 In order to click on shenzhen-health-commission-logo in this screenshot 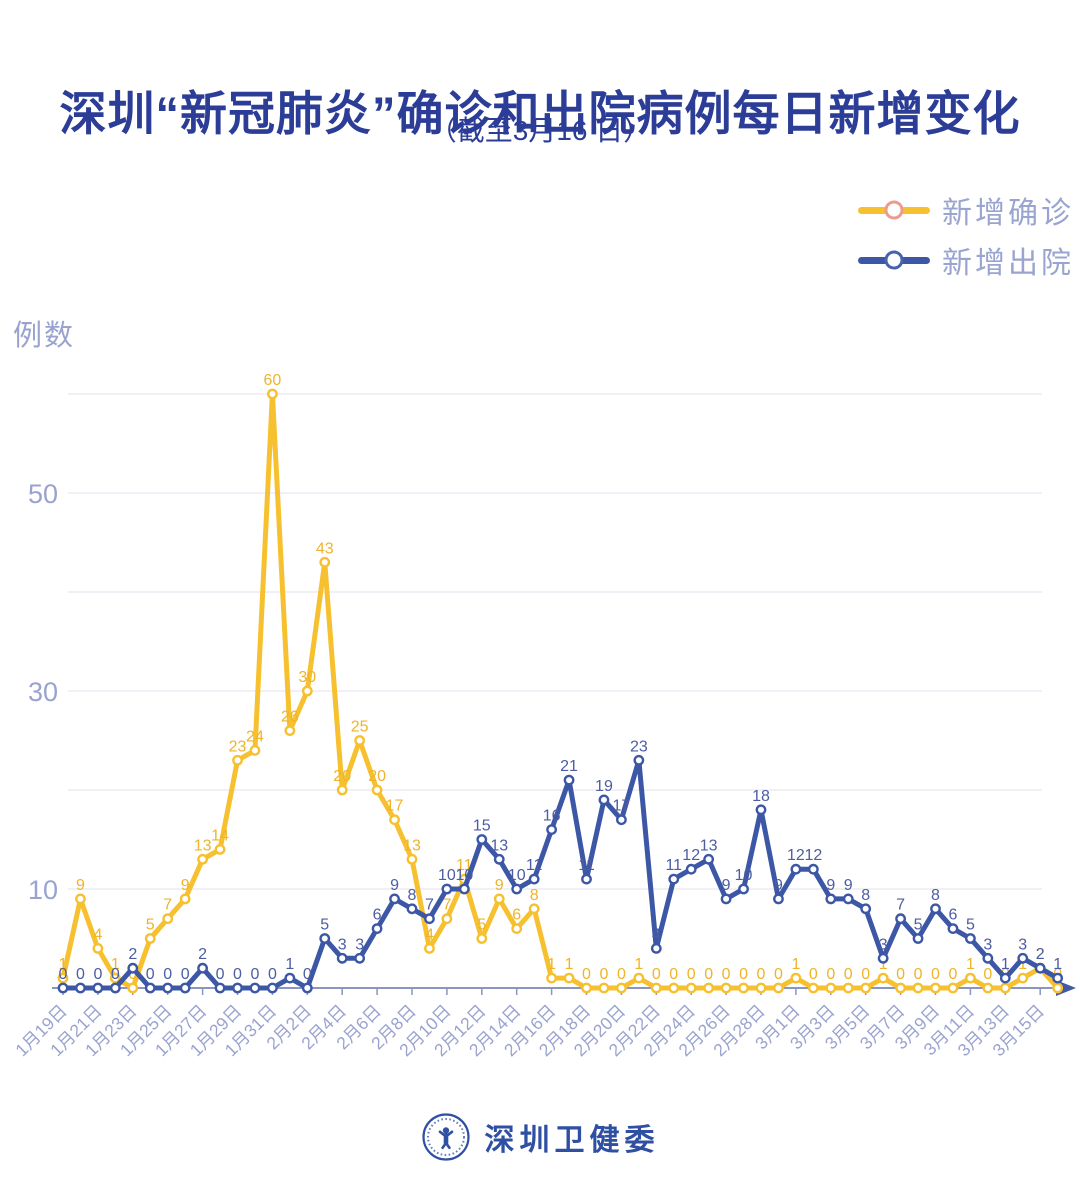, I will do `click(445, 1137)`.